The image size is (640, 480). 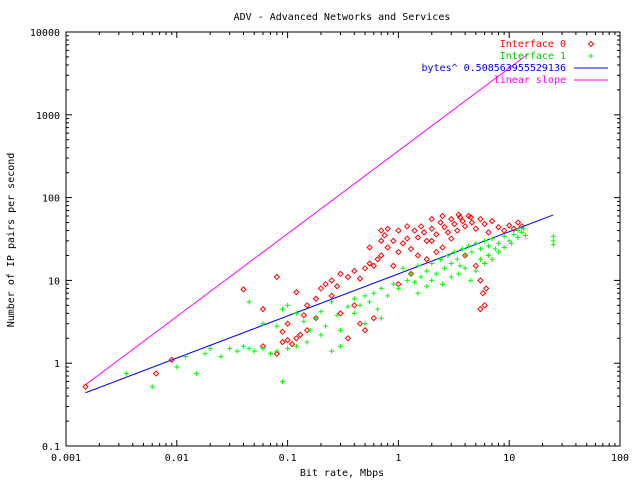 What do you see at coordinates (54, 281) in the screenshot?
I see `y-tick-label: 10` at bounding box center [54, 281].